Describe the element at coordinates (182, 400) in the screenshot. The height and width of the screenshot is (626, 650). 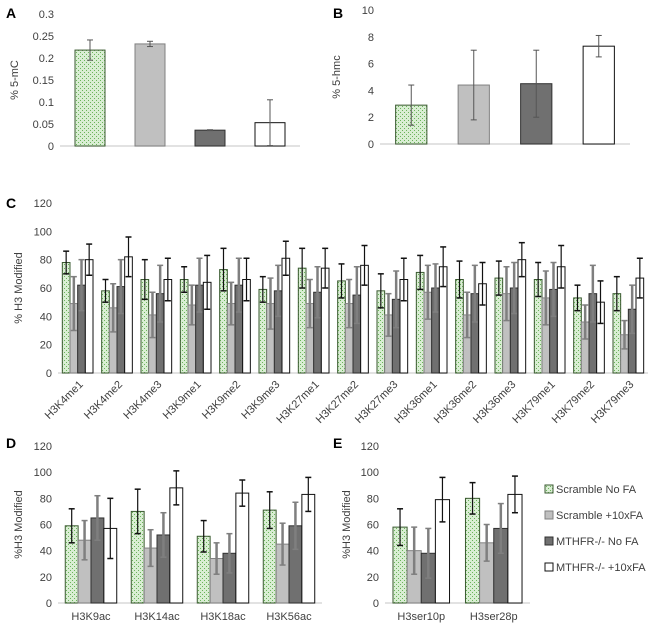
I see `x-tick-label: H3K9me1` at that location.